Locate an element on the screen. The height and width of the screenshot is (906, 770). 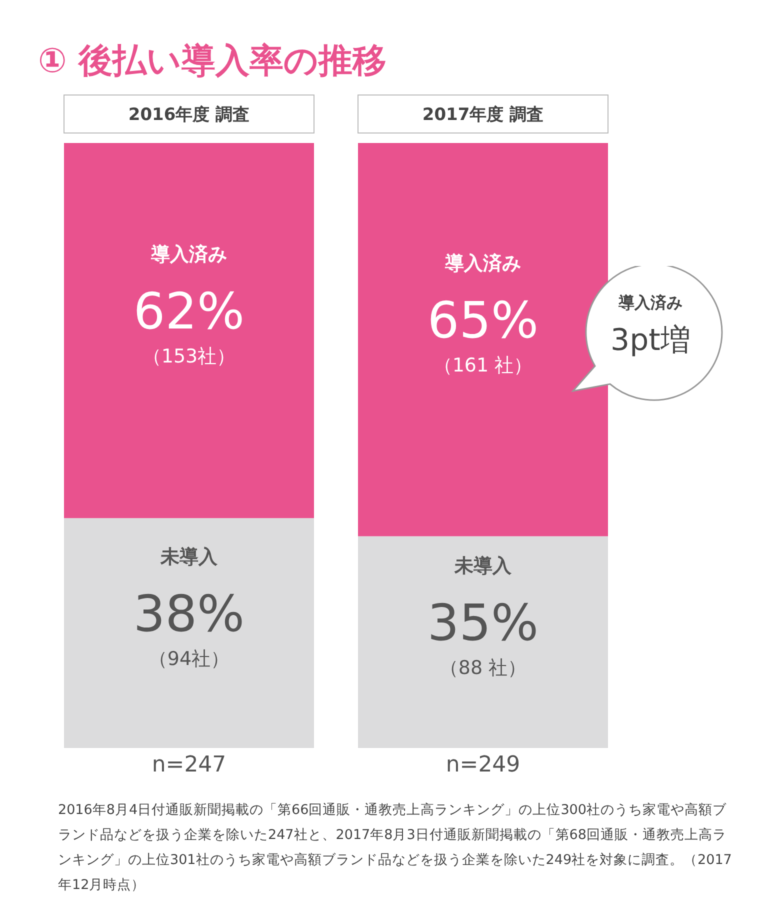
data-label: 65% is located at coordinates (483, 321).